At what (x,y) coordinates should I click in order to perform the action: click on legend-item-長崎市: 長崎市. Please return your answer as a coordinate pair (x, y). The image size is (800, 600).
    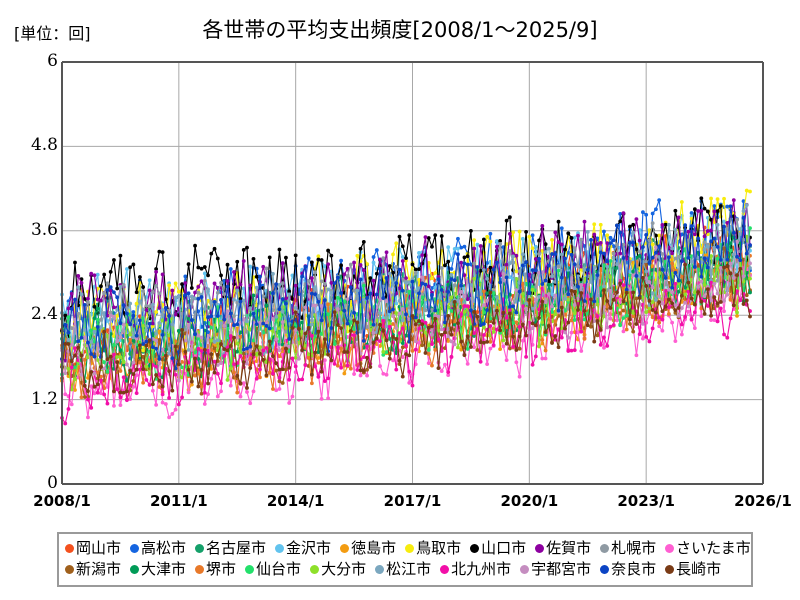
    Looking at the image, I should click on (693, 569).